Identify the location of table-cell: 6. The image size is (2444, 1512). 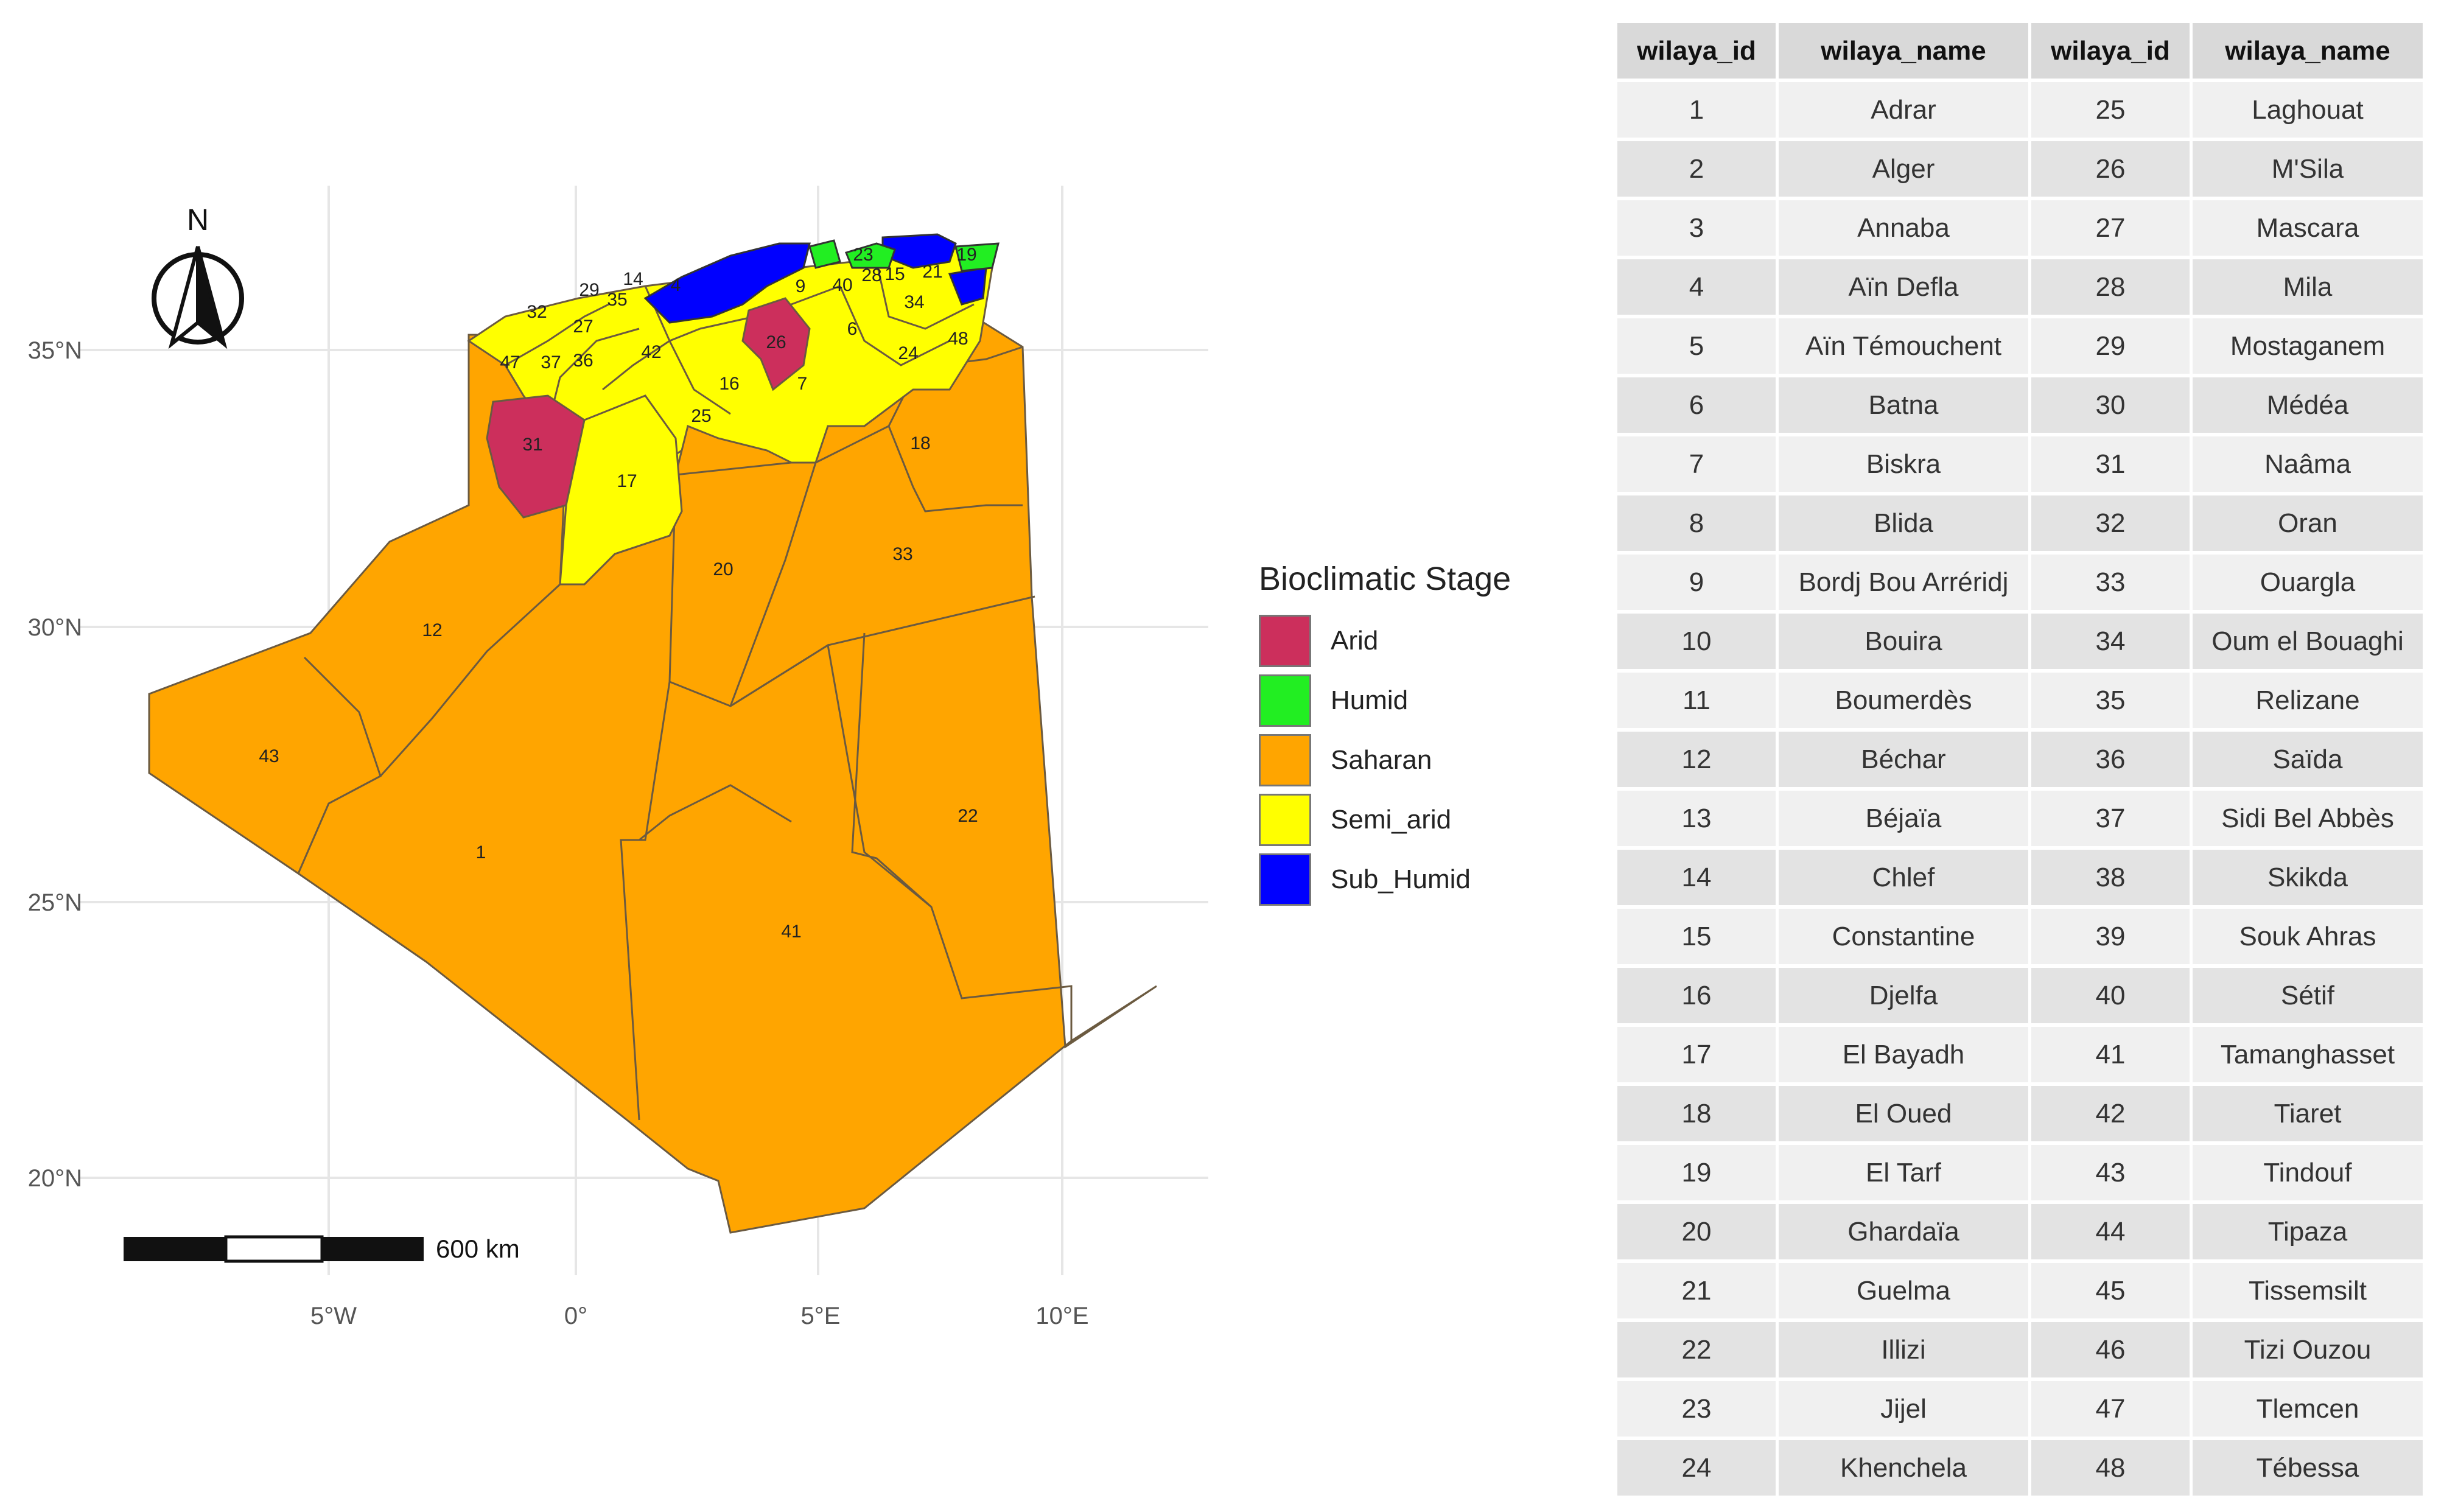
(1696, 405).